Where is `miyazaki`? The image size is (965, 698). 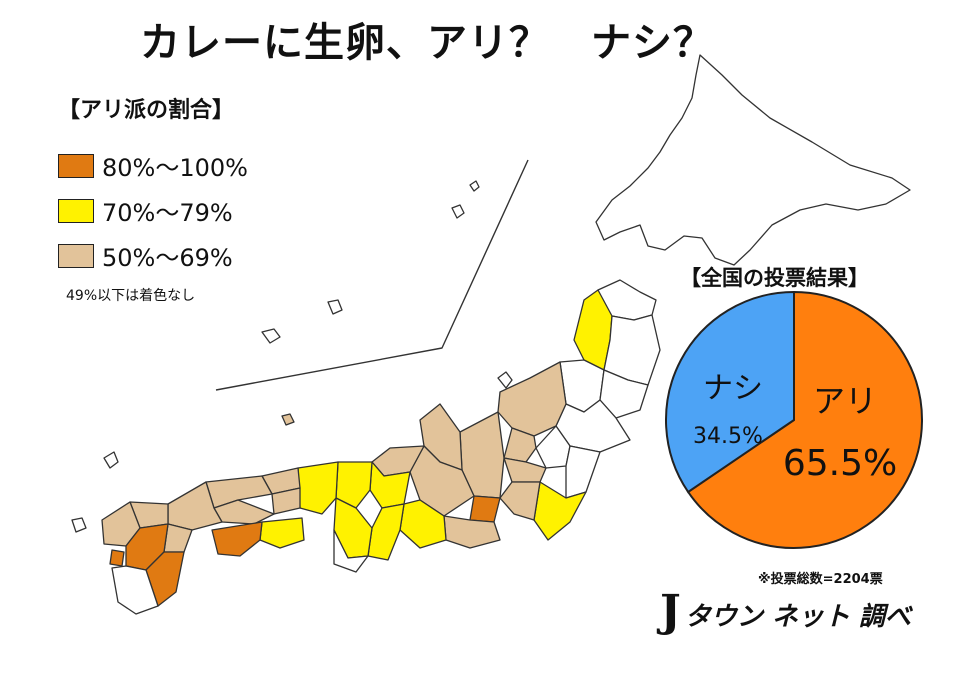
miyazaki is located at coordinates (165, 579).